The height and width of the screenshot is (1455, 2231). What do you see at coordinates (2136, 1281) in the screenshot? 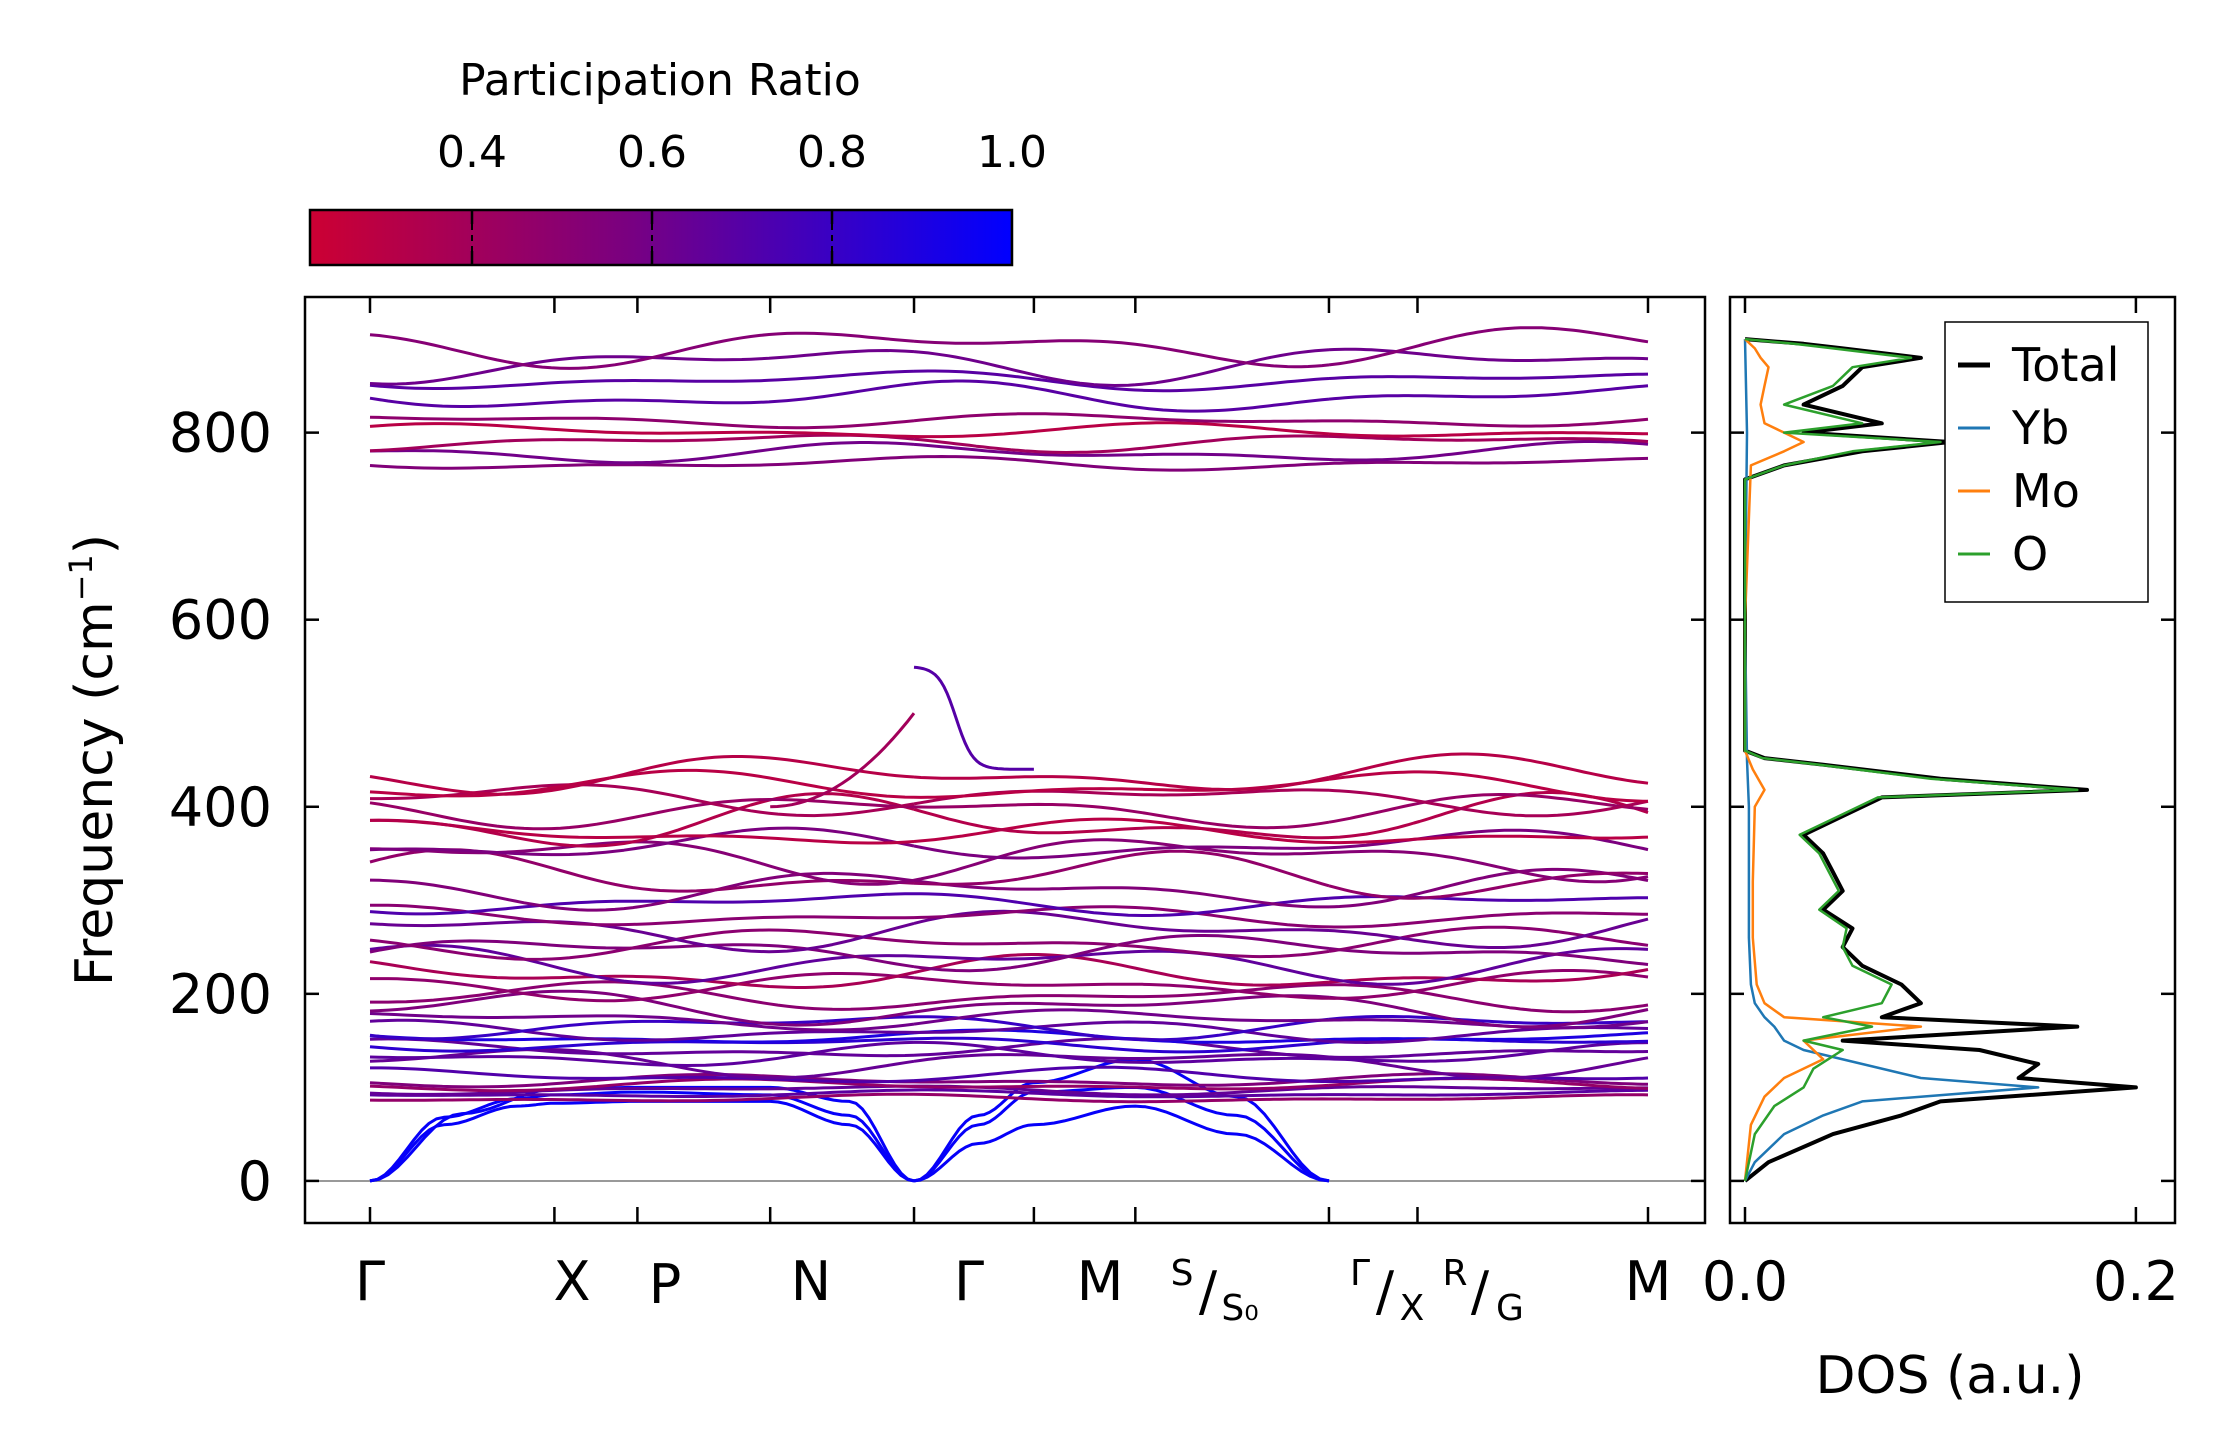
I see `dos-x-tick-label: 0.2` at bounding box center [2136, 1281].